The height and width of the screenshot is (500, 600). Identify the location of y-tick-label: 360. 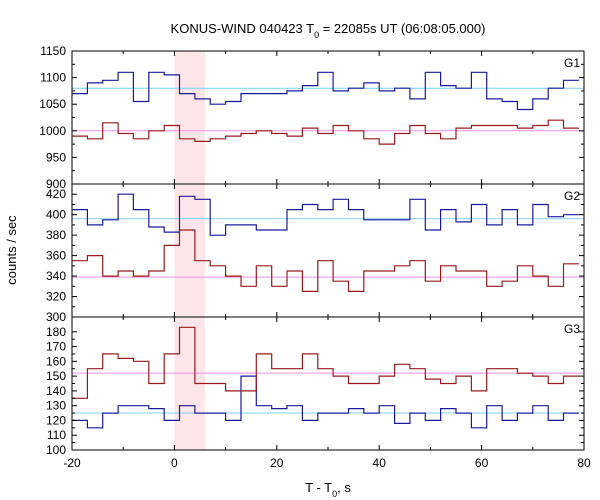
(56, 256).